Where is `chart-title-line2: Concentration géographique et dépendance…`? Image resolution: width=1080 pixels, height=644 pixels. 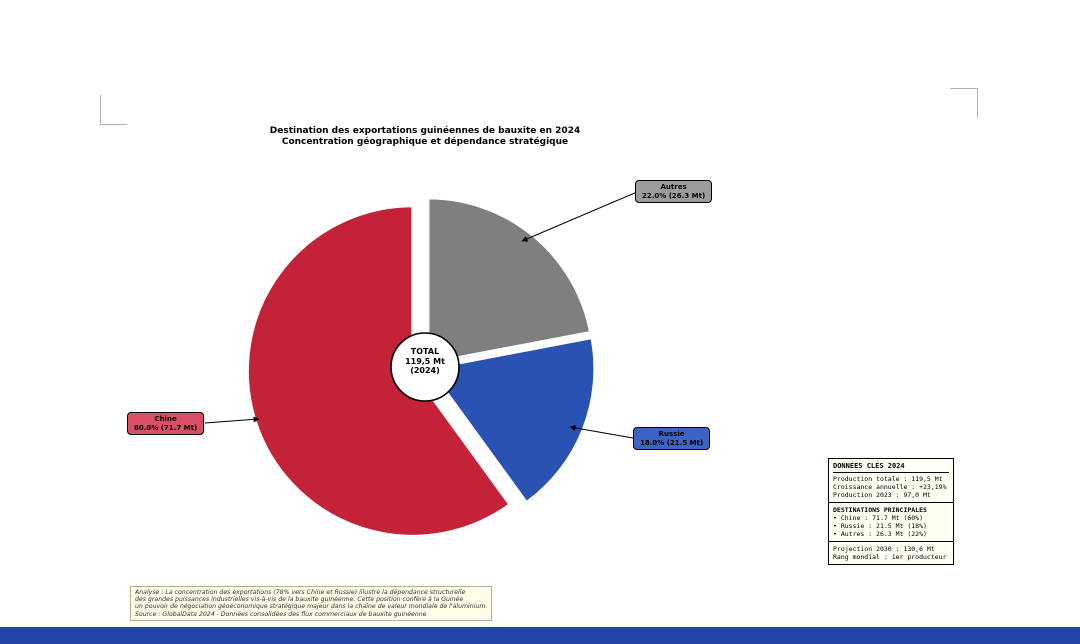 chart-title-line2: Concentration géographique et dépendance… is located at coordinates (425, 142).